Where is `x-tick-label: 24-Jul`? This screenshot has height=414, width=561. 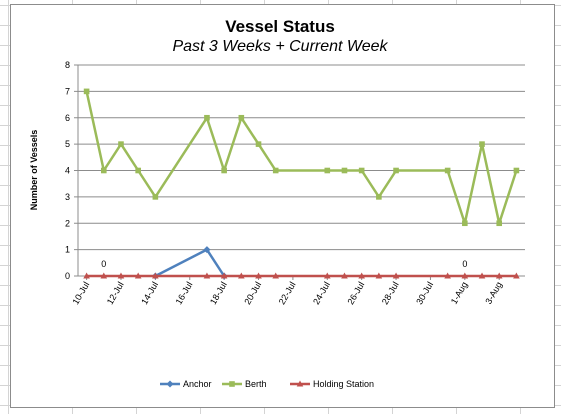
x-tick-label: 24-Jul is located at coordinates (321, 293).